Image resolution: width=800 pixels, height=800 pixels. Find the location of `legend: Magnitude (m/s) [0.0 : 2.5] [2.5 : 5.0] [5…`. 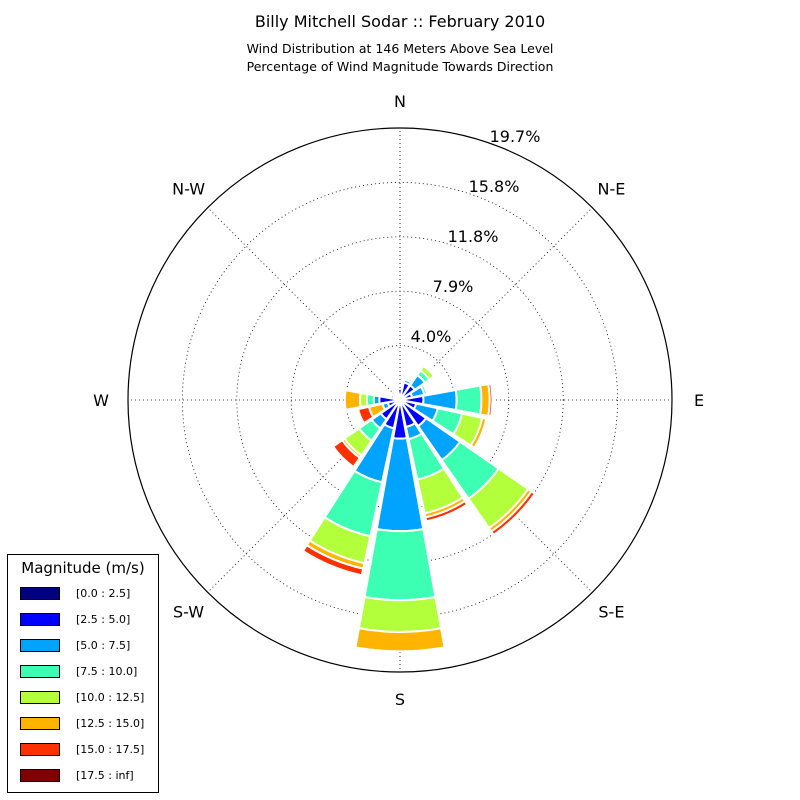

legend: Magnitude (m/s) [0.0 : 2.5] [2.5 : 5.0] [5… is located at coordinates (83, 673).